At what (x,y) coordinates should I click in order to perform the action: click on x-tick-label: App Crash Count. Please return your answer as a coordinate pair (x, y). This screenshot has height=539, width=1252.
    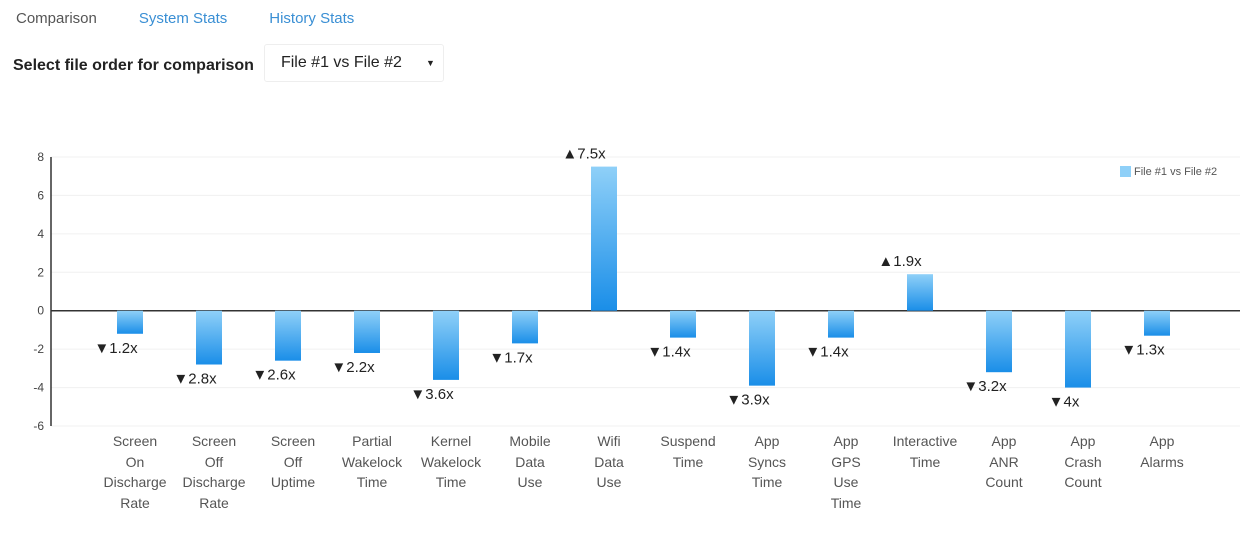
    Looking at the image, I should click on (1083, 461).